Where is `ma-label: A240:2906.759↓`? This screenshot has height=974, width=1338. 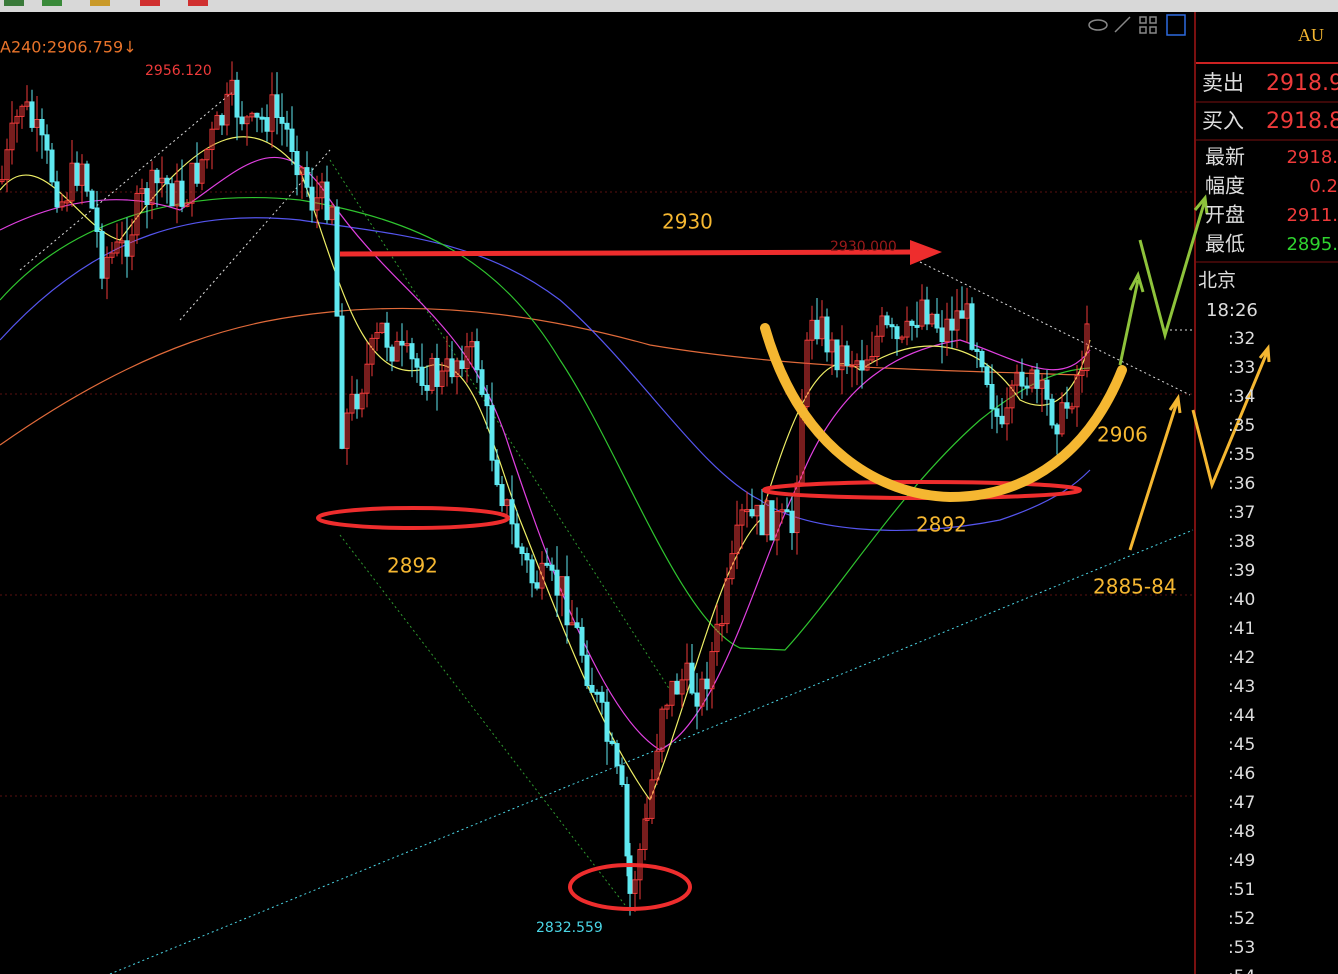 ma-label: A240:2906.759↓ is located at coordinates (68, 47).